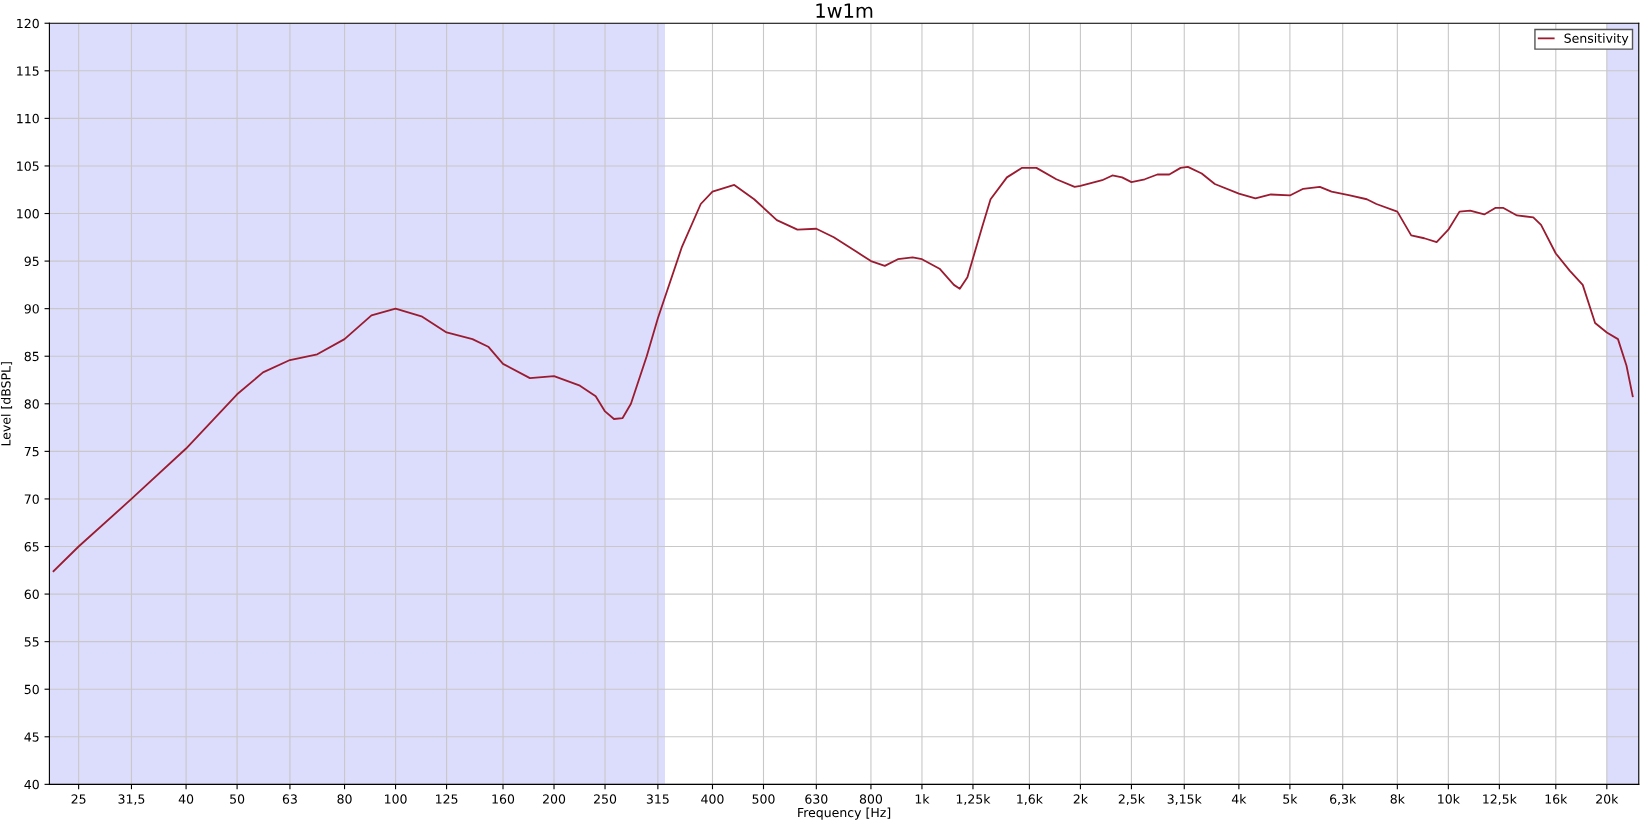  What do you see at coordinates (28, 23) in the screenshot?
I see `y-tick-label: 120` at bounding box center [28, 23].